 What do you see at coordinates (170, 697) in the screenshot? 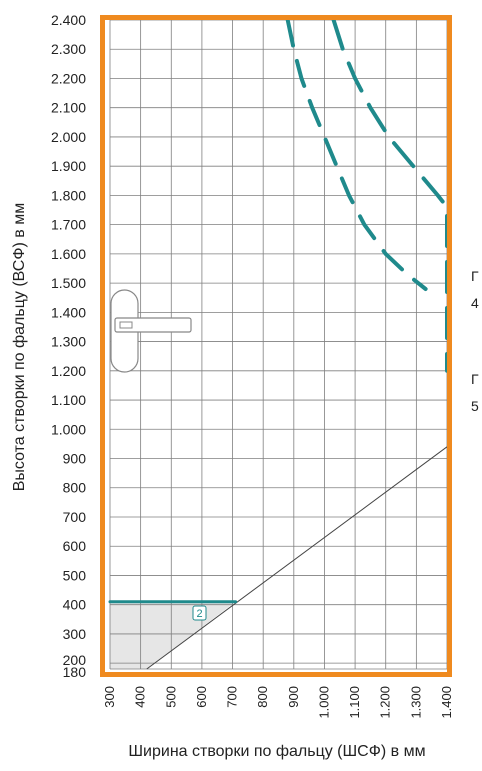
I see `x-tick-label: 500` at bounding box center [170, 697].